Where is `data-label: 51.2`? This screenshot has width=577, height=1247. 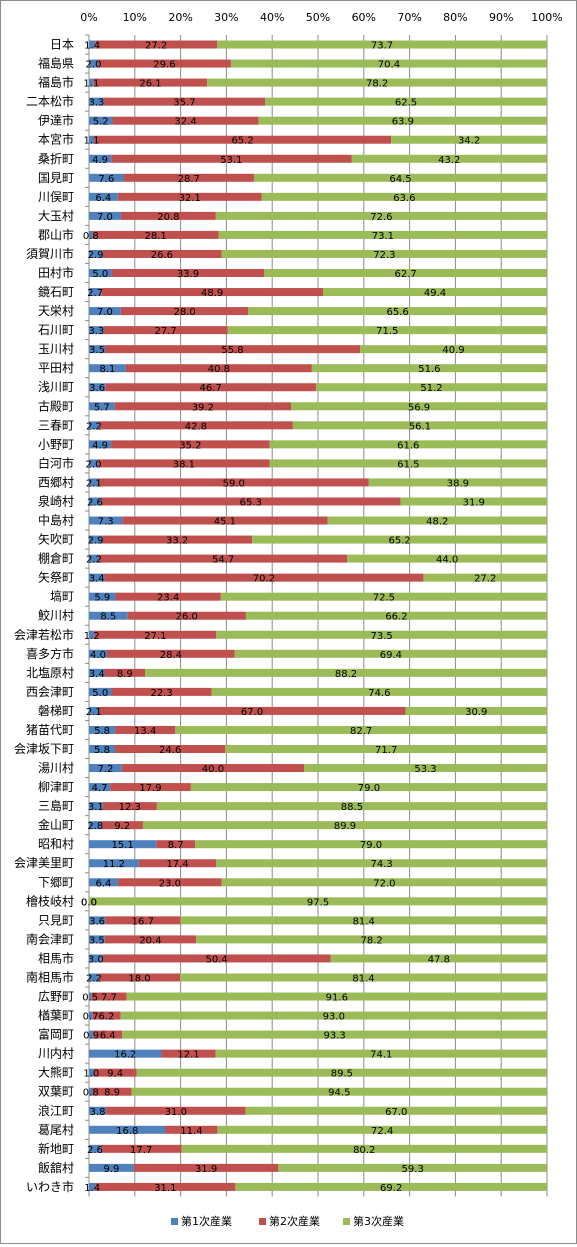 data-label: 51.2 is located at coordinates (431, 388).